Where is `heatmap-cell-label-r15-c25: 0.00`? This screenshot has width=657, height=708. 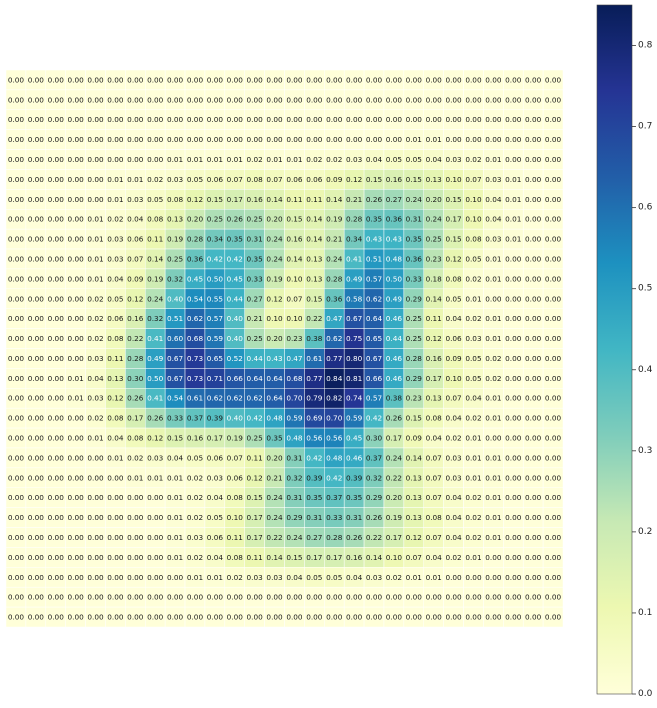
heatmap-cell-label-r15-c25: 0.00 is located at coordinates (513, 378).